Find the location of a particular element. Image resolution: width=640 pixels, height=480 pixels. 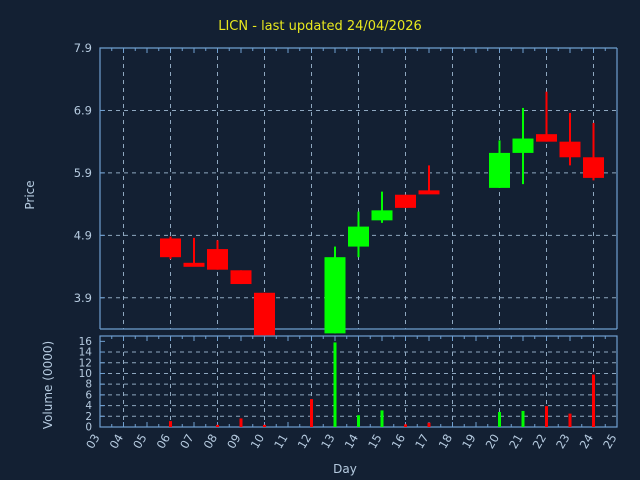

volume-tick-label: 12 is located at coordinates (85, 363).